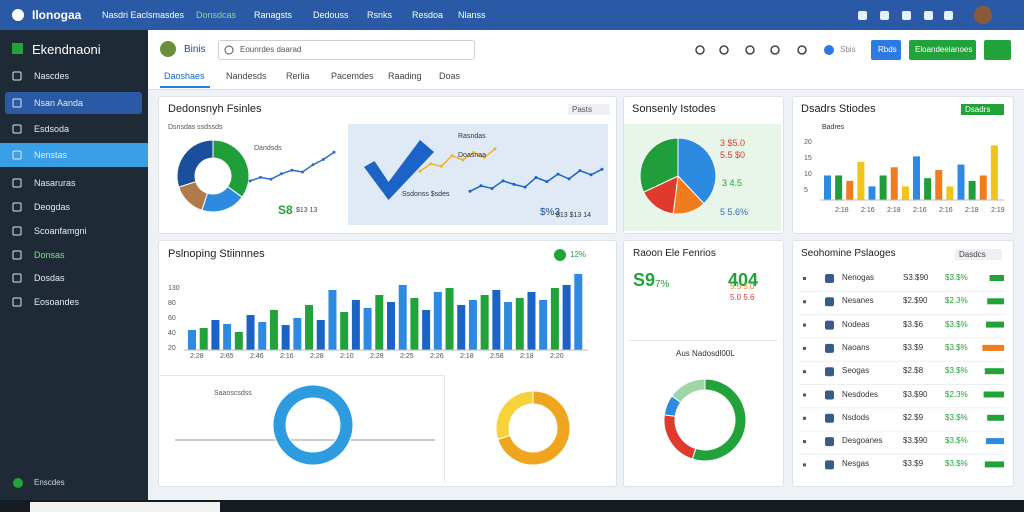  What do you see at coordinates (994, 464) in the screenshot?
I see `row-bar` at bounding box center [994, 464].